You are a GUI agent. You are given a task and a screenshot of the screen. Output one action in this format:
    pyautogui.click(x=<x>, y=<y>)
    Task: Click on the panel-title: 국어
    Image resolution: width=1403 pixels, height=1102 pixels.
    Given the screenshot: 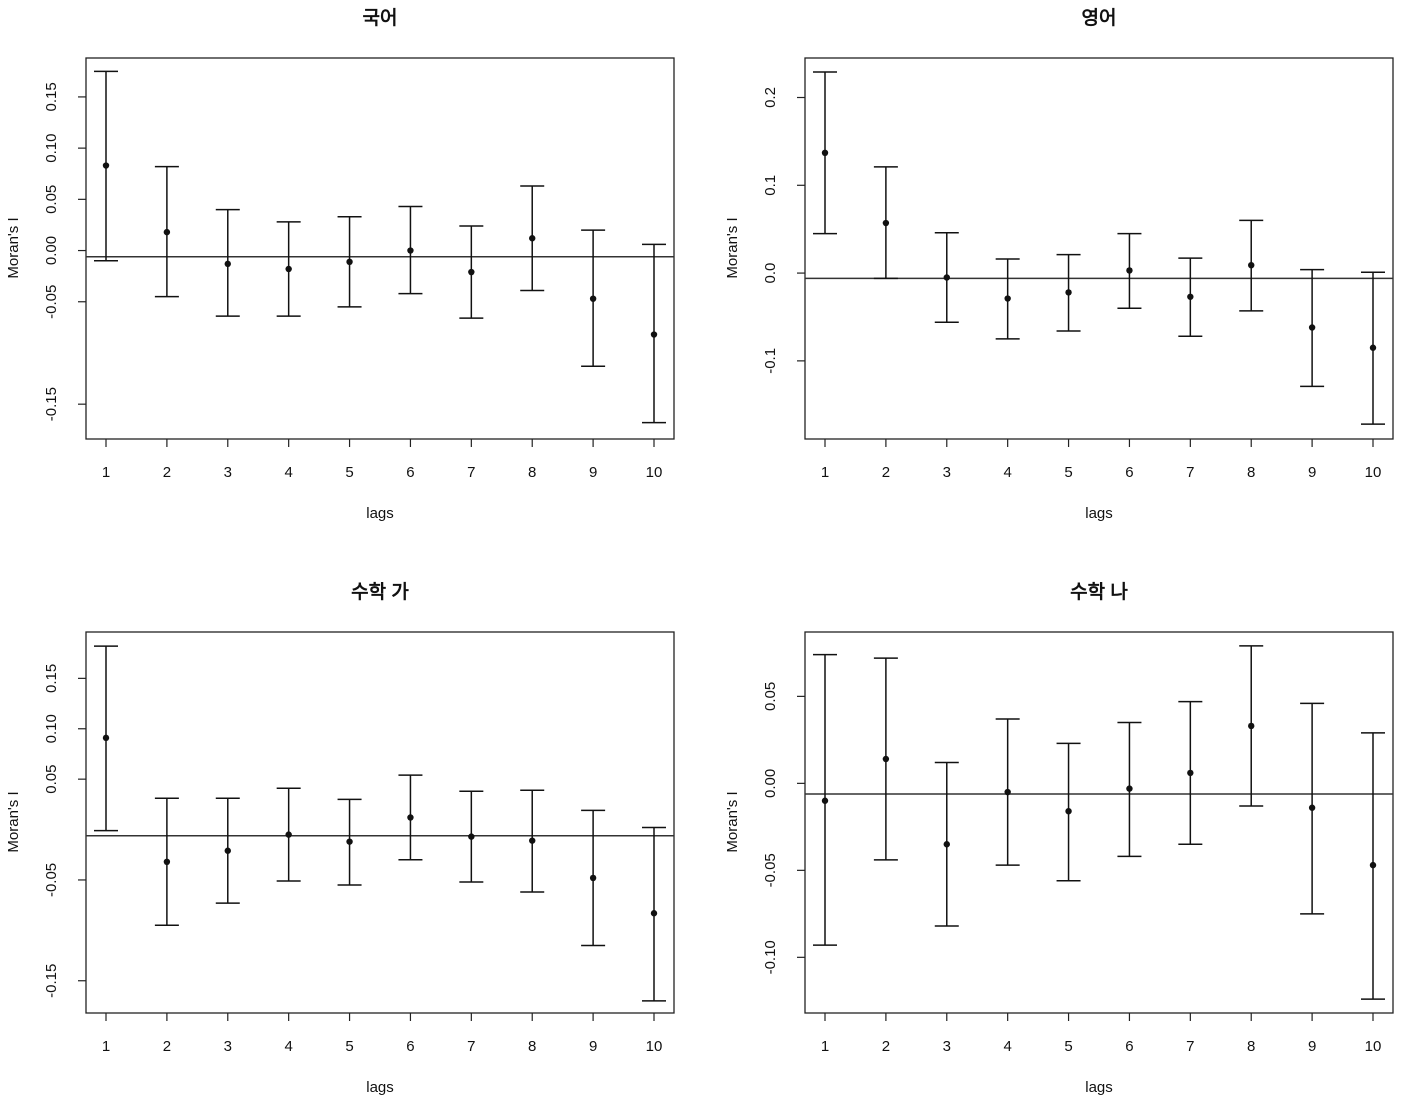 What is the action you would take?
    pyautogui.click(x=380, y=18)
    